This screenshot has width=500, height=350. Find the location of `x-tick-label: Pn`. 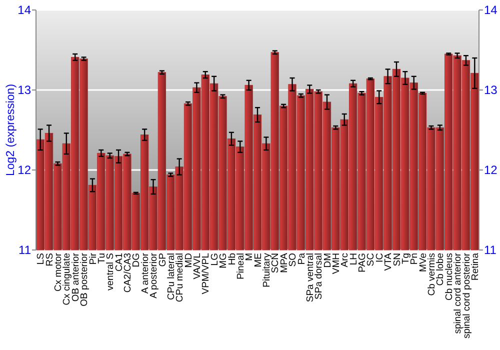

x-tick-label: Pn is located at coordinates (414, 259).